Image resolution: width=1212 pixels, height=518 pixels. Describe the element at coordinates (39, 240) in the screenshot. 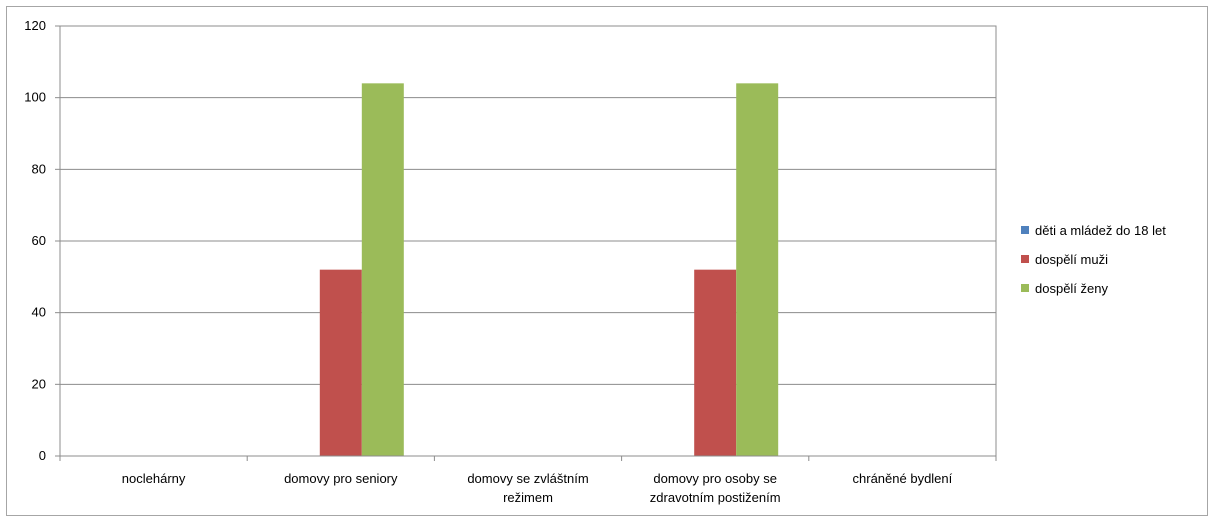

I see `y-tick-label: 60` at that location.